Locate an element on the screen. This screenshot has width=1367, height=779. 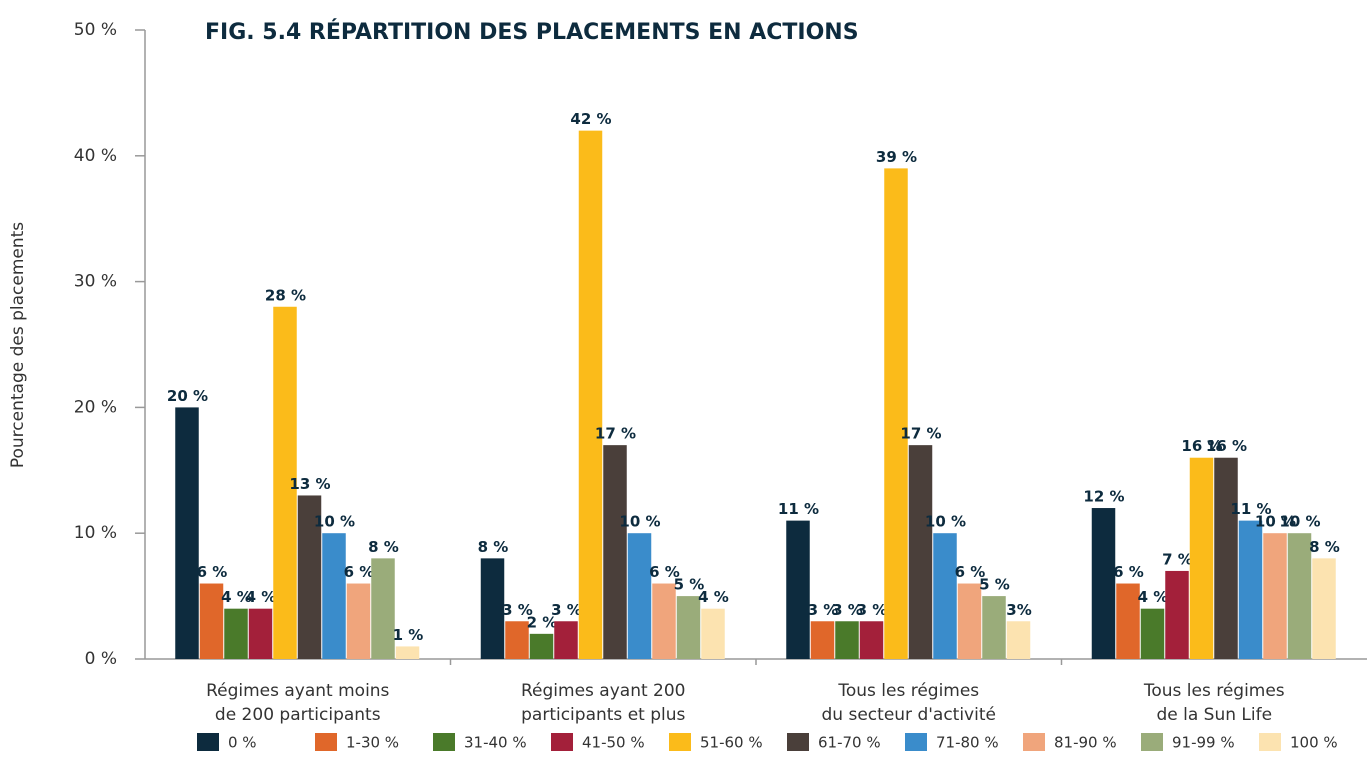
legend-label: 61-70 % is located at coordinates (849, 743).